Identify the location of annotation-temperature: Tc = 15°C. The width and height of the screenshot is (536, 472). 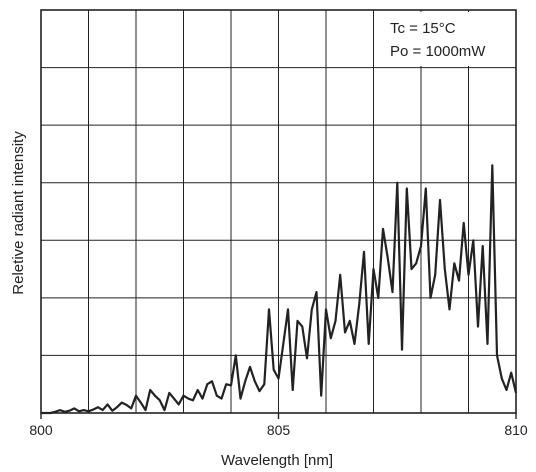
(423, 28).